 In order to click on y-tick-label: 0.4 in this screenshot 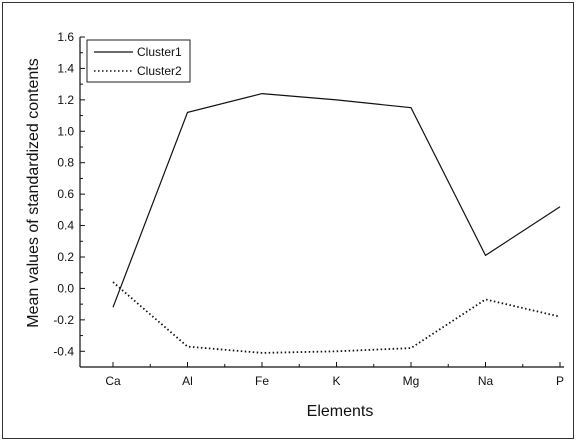, I will do `click(65, 226)`.